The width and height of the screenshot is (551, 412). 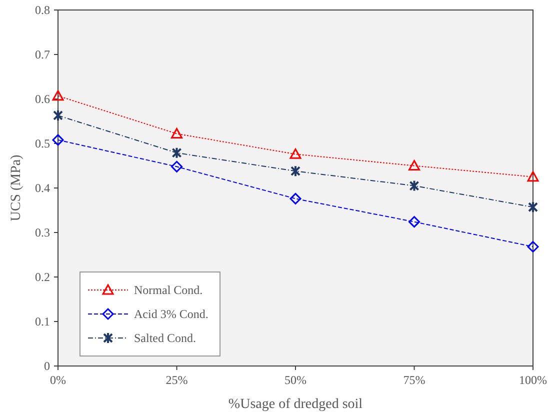 What do you see at coordinates (177, 380) in the screenshot?
I see `x-tick-label: 25%` at bounding box center [177, 380].